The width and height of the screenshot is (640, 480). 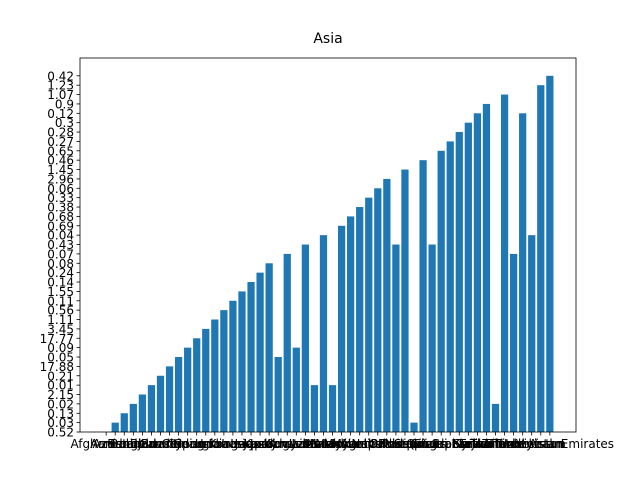 What do you see at coordinates (60, 404) in the screenshot?
I see `y-tick-label: 0.02` at bounding box center [60, 404].